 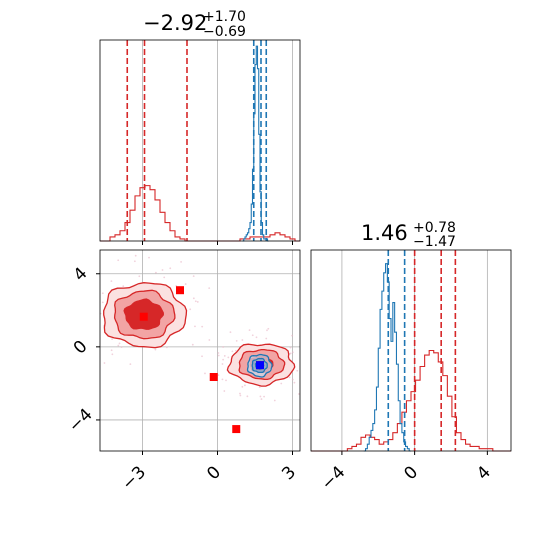 I want to click on histogram-blue-param2, so click(x=387, y=357).